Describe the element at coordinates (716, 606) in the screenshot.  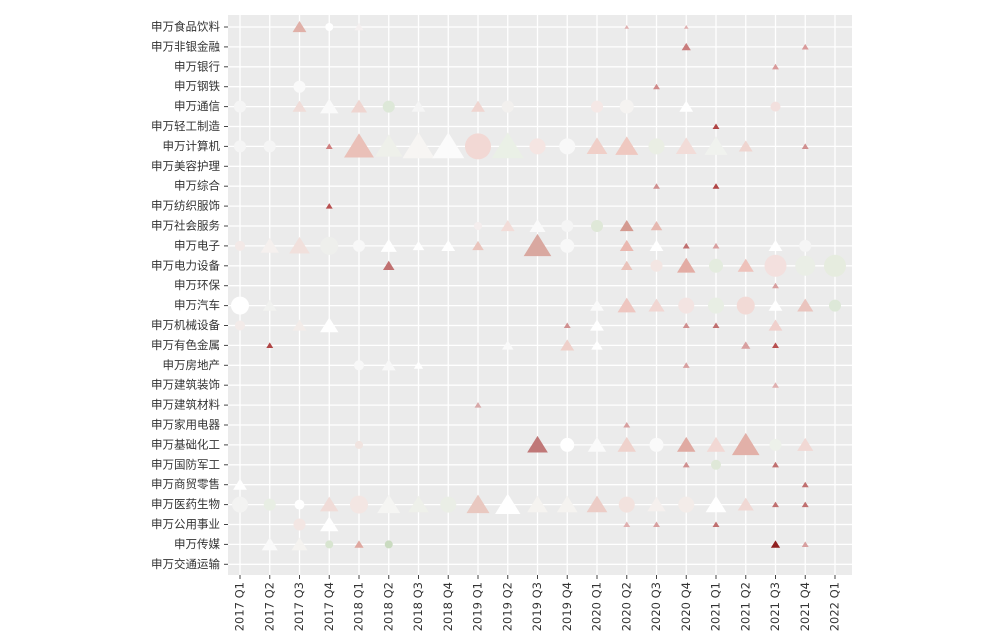
I see `x-tick-label: 2021 Q1` at that location.